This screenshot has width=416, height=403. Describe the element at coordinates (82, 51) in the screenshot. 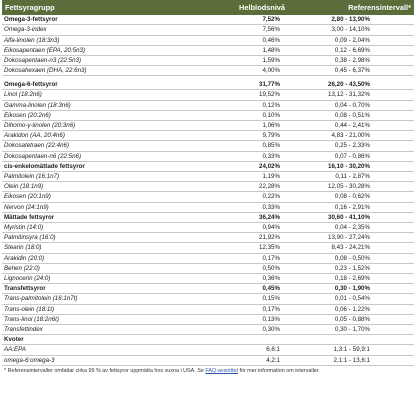

I see `fatty-acid-name: Eikosapentaen (EPA, 20:5n3)` at that location.